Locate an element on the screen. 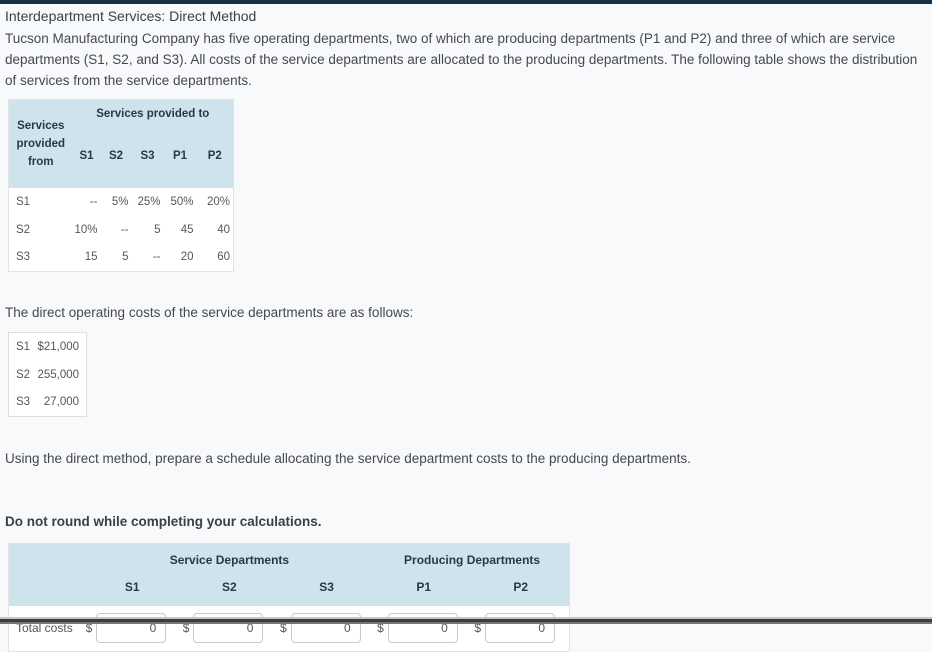 The image size is (932, 652). alloc-col-header-p2: P2 is located at coordinates (521, 589).